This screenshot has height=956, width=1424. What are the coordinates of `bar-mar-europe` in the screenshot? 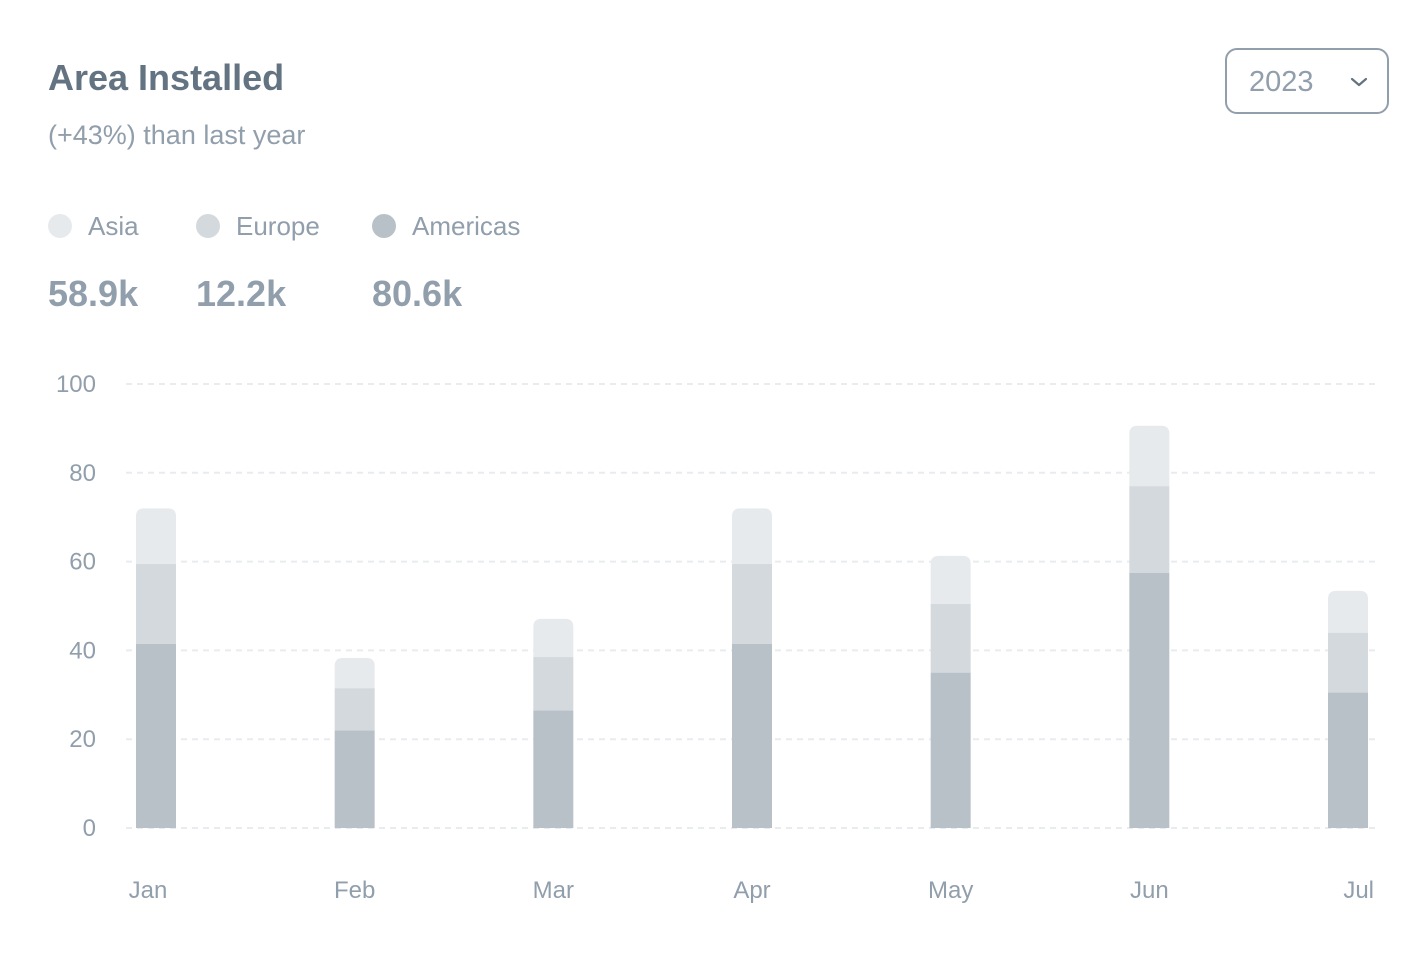 It's located at (553, 684).